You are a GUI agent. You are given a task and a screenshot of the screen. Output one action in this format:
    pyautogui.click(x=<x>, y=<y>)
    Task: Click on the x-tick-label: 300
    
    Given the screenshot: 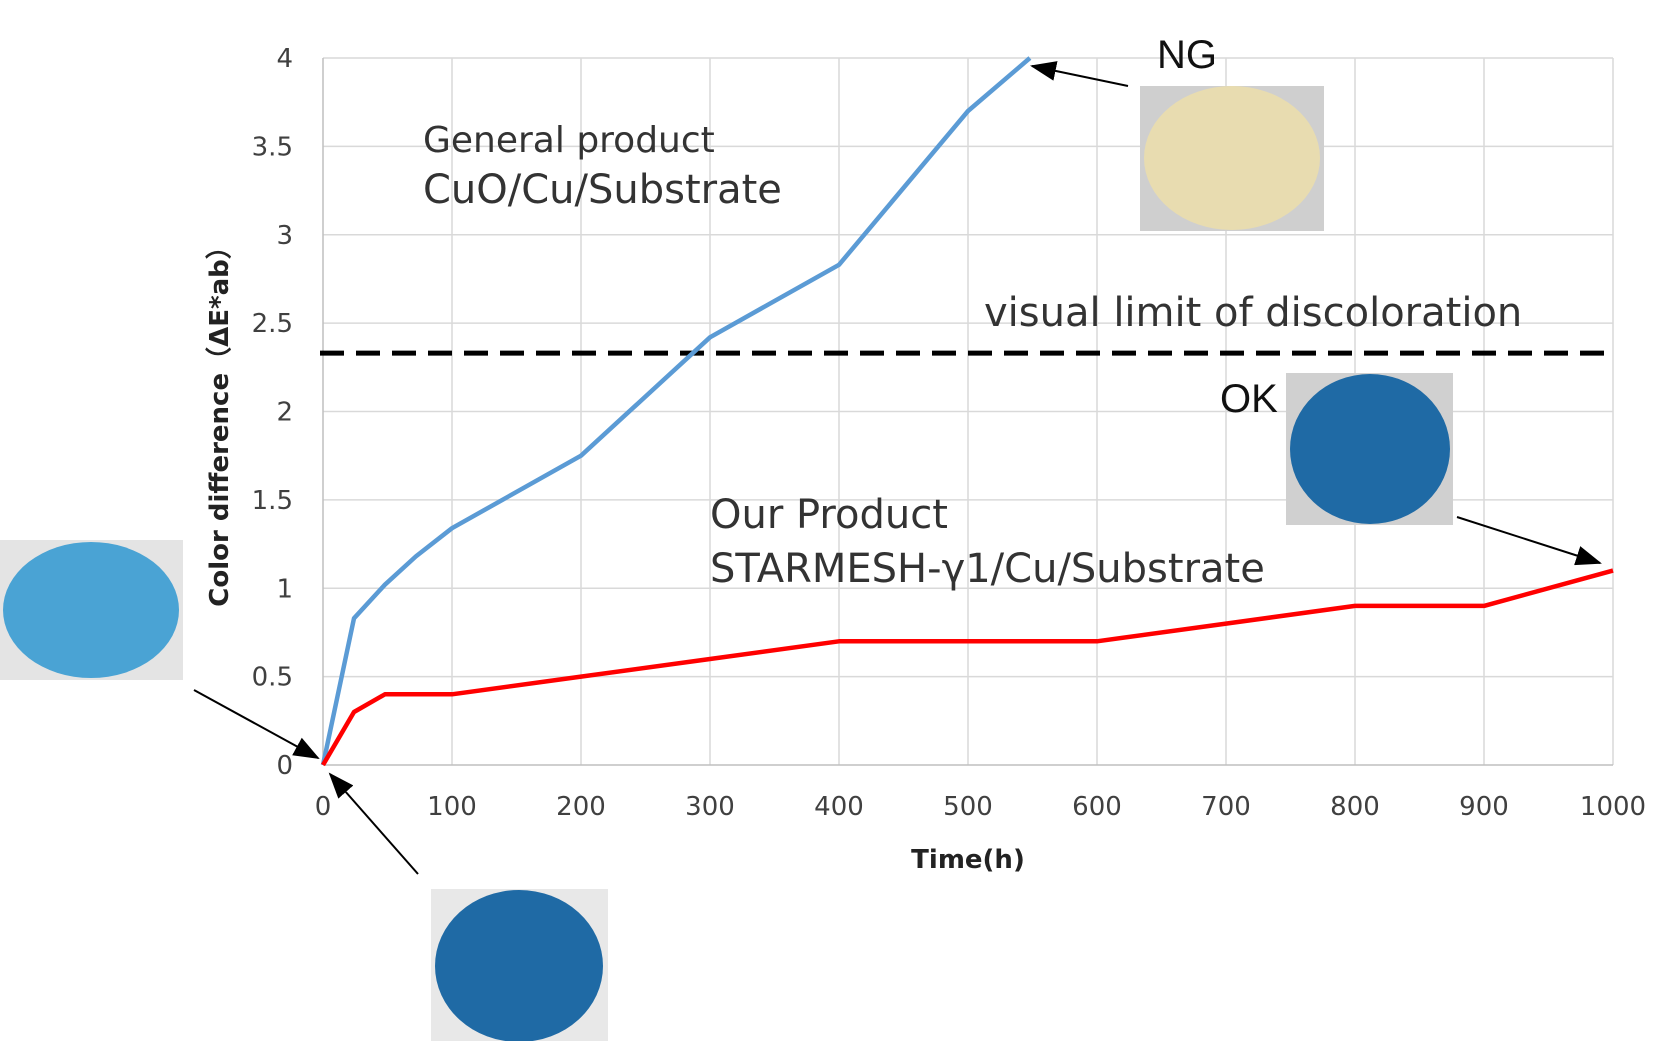 What is the action you would take?
    pyautogui.click(x=710, y=807)
    